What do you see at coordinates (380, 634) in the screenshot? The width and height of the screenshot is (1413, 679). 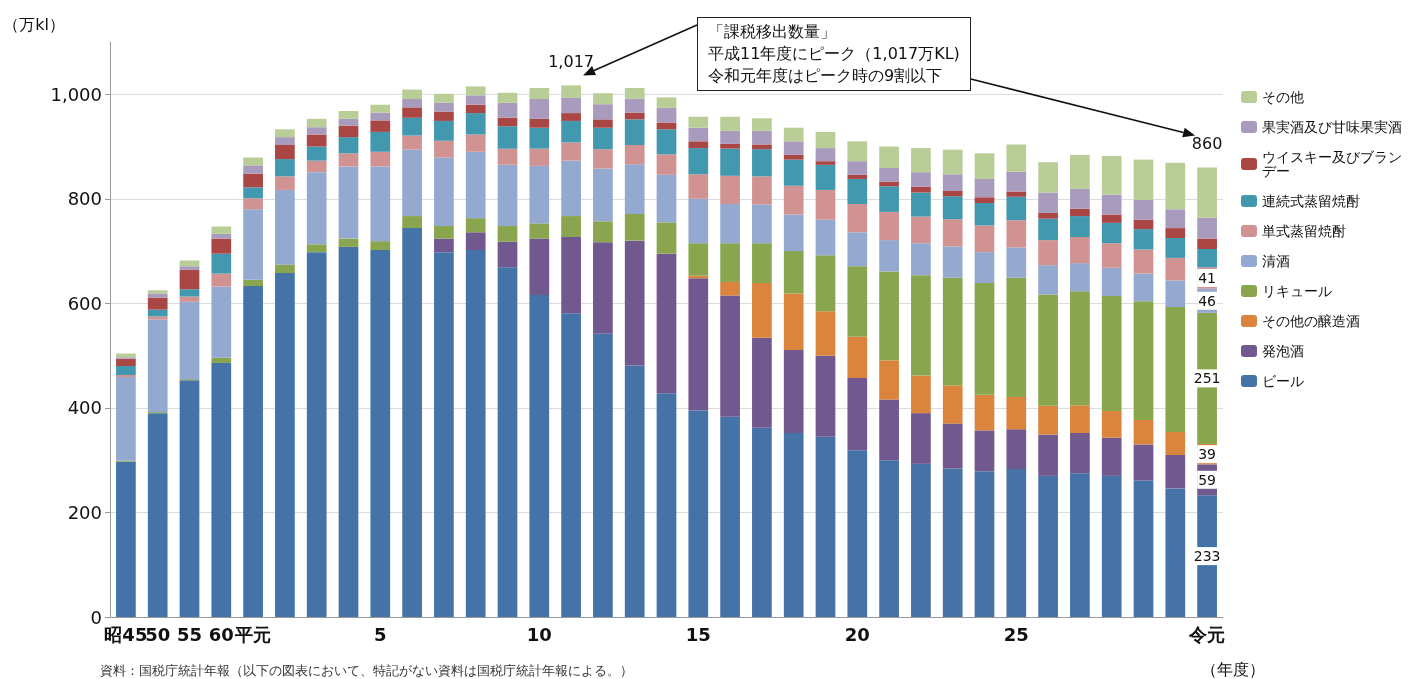 I see `x-tick-label: 5` at bounding box center [380, 634].